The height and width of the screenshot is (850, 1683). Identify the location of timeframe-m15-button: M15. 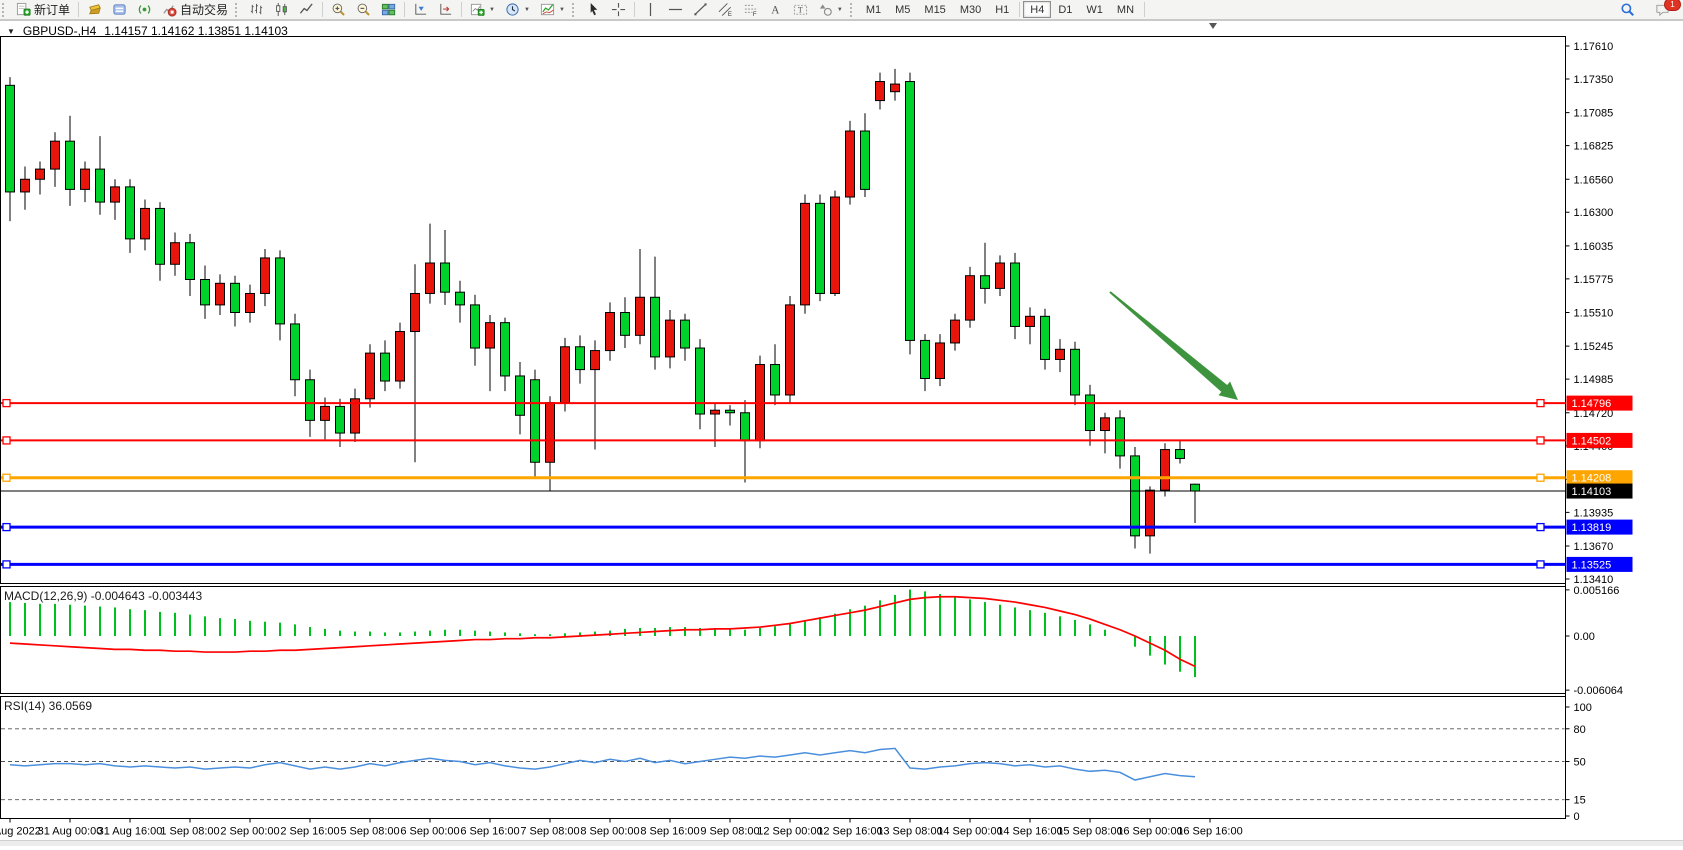
(935, 9).